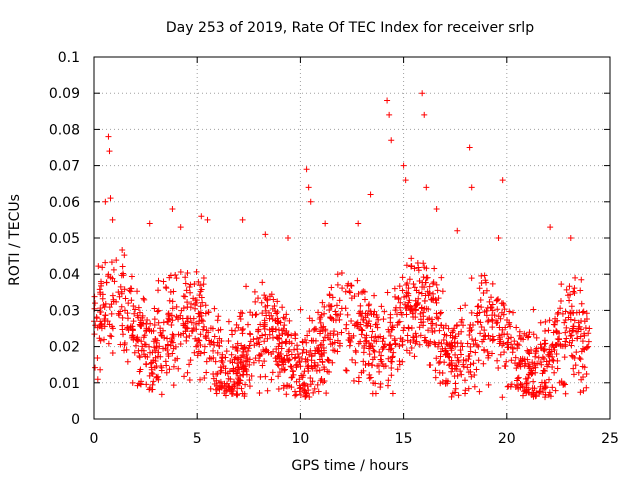 The image size is (640, 480). I want to click on x-tick-label: 5, so click(197, 439).